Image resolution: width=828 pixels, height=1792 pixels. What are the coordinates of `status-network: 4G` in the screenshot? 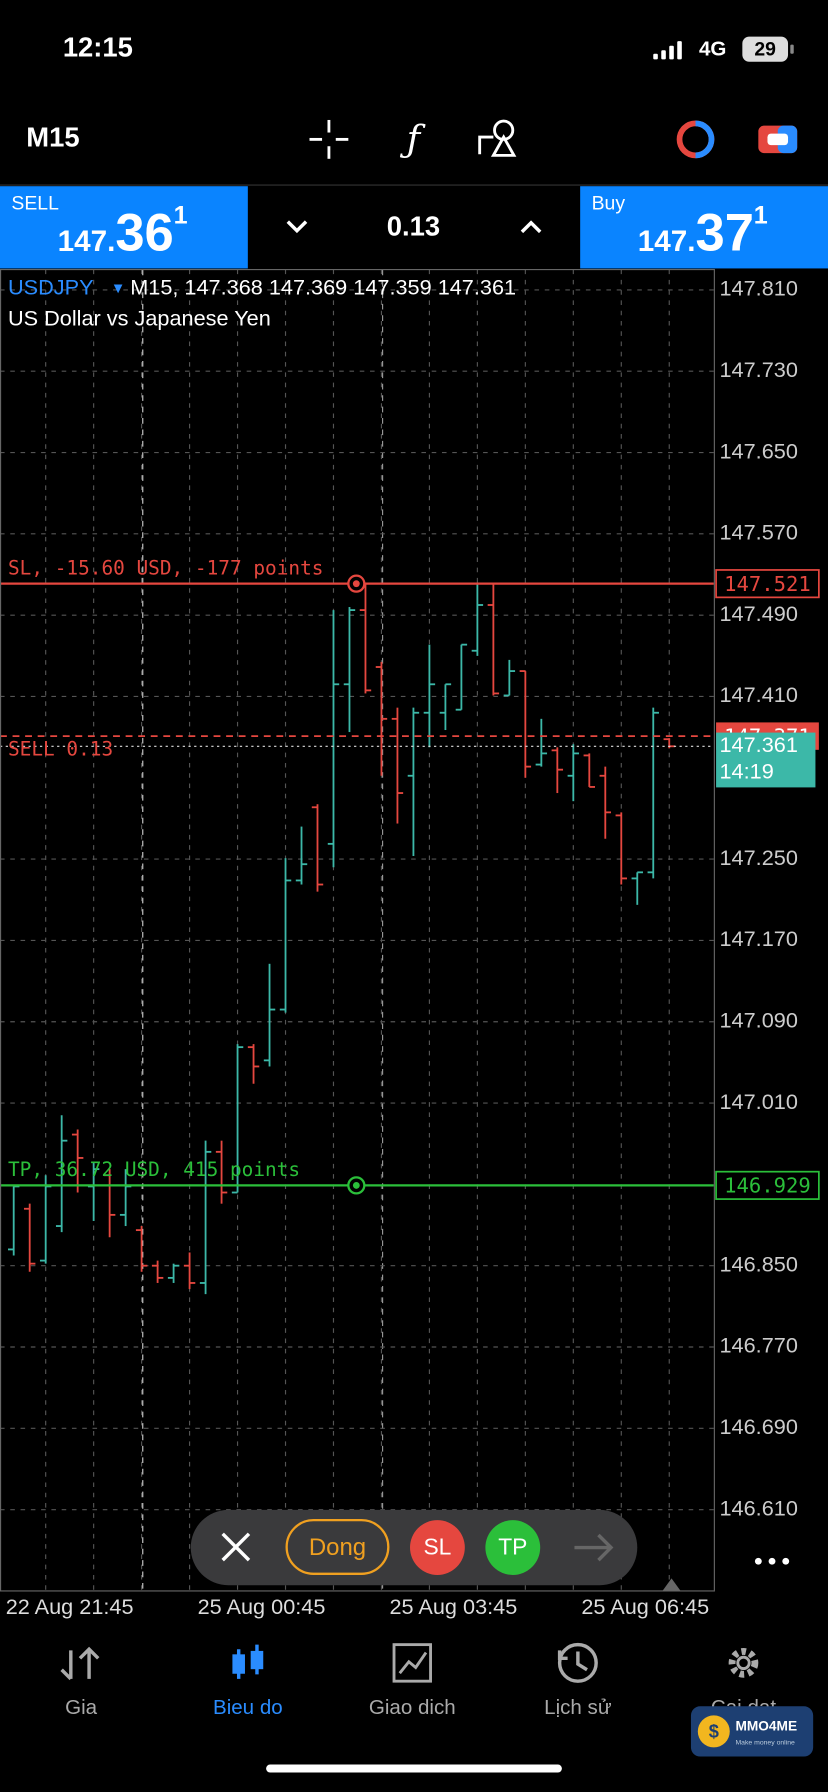 It's located at (712, 49).